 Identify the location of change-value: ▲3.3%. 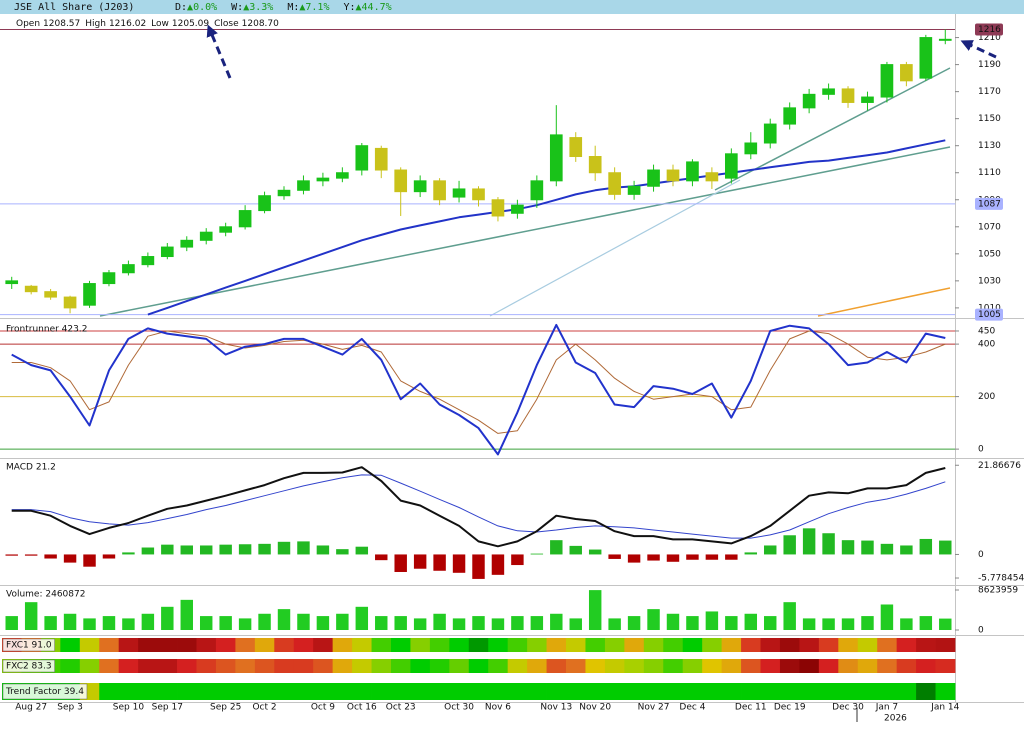
(258, 7).